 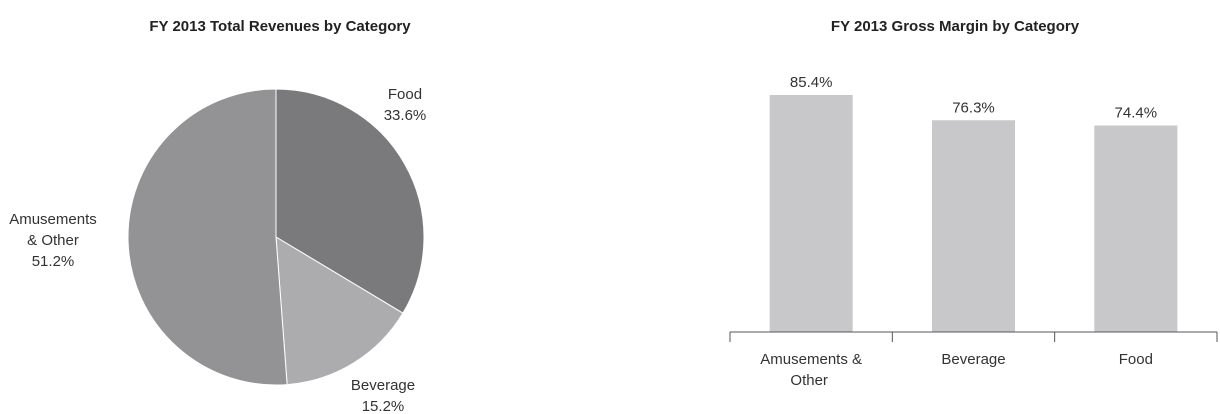 I want to click on pie-value-food: 33.6%, so click(x=405, y=115).